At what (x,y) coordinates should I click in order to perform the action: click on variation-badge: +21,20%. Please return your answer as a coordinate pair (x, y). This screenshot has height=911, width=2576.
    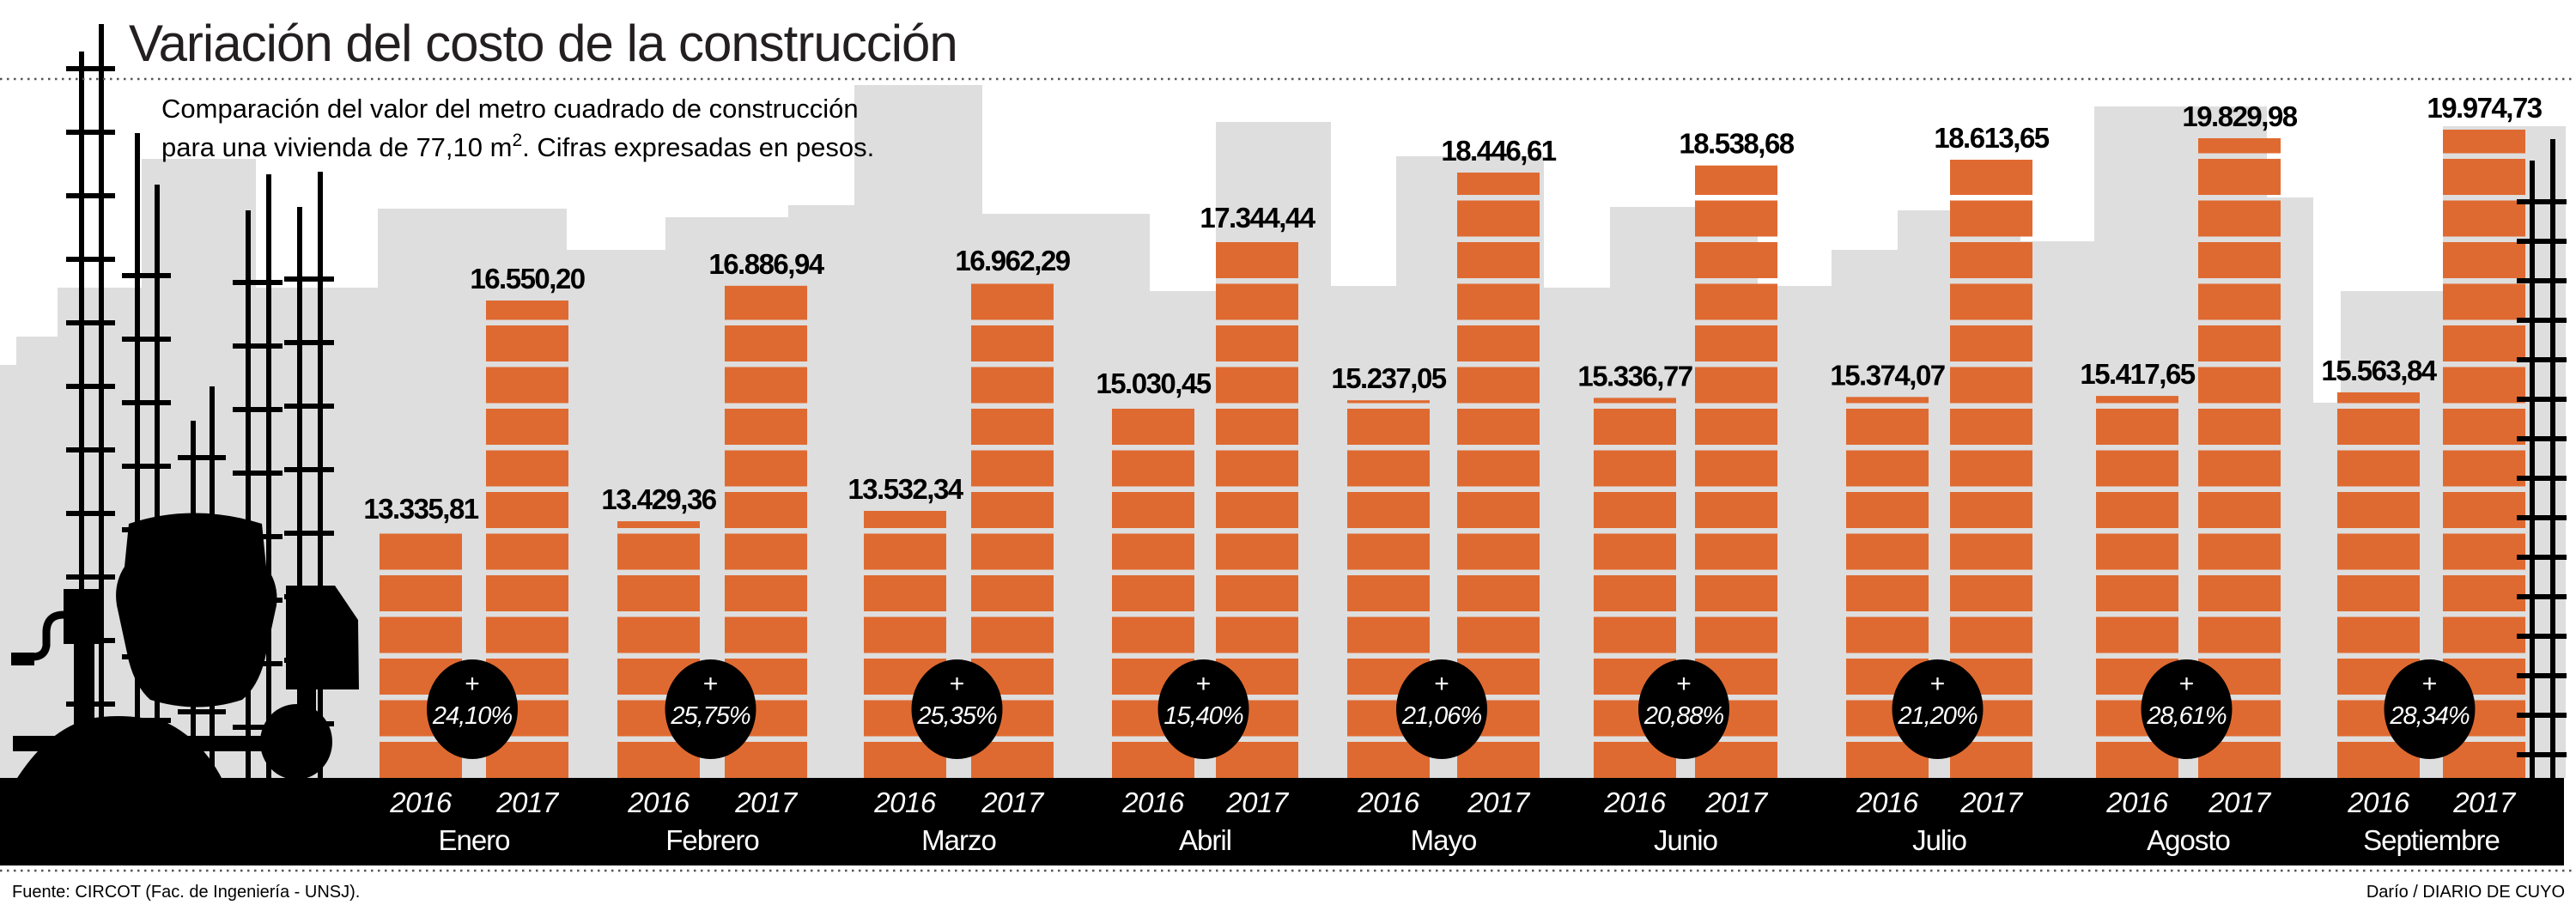
    Looking at the image, I should click on (1938, 709).